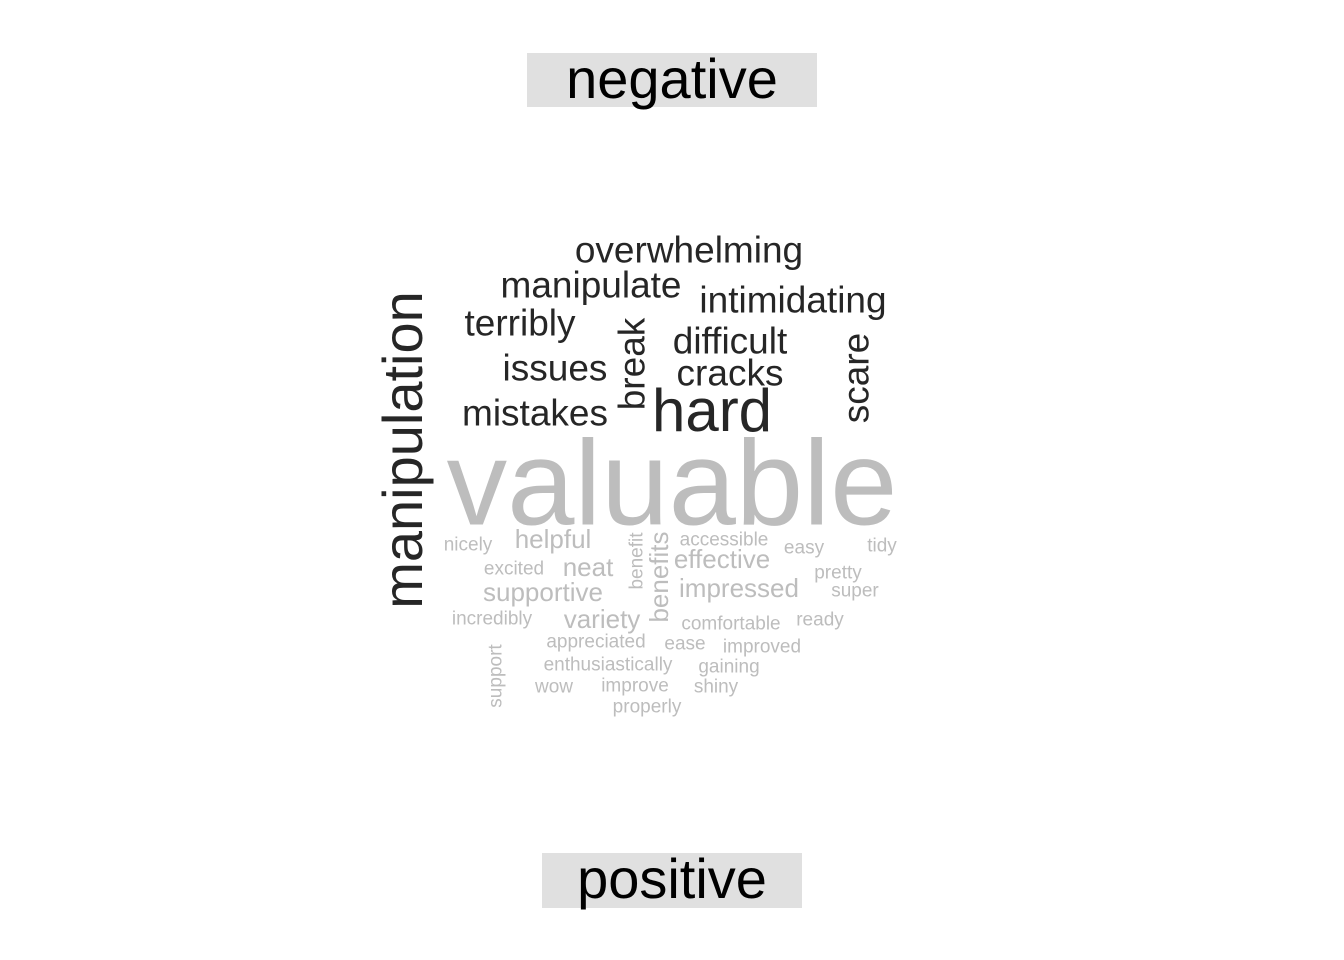  What do you see at coordinates (730, 341) in the screenshot?
I see `negative-word-difficult: difficult` at bounding box center [730, 341].